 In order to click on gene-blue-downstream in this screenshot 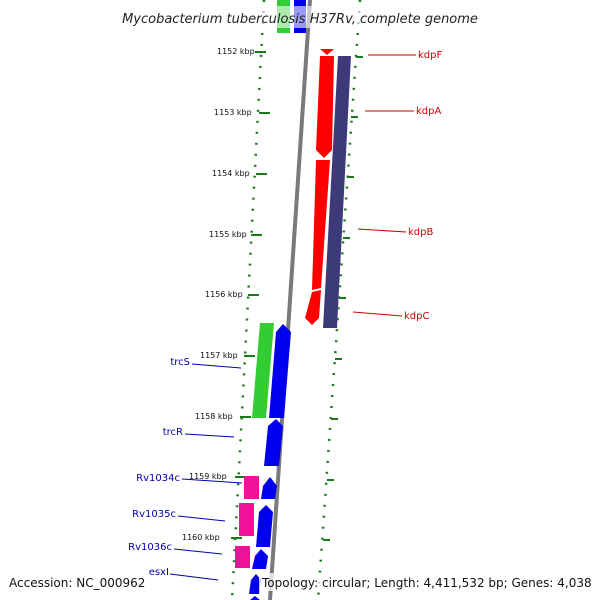, I will do `click(273, 442)`.